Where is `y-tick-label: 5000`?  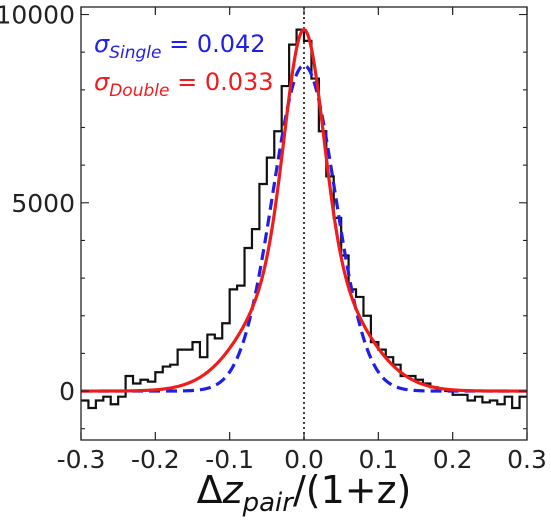 y-tick-label: 5000 is located at coordinates (43, 203).